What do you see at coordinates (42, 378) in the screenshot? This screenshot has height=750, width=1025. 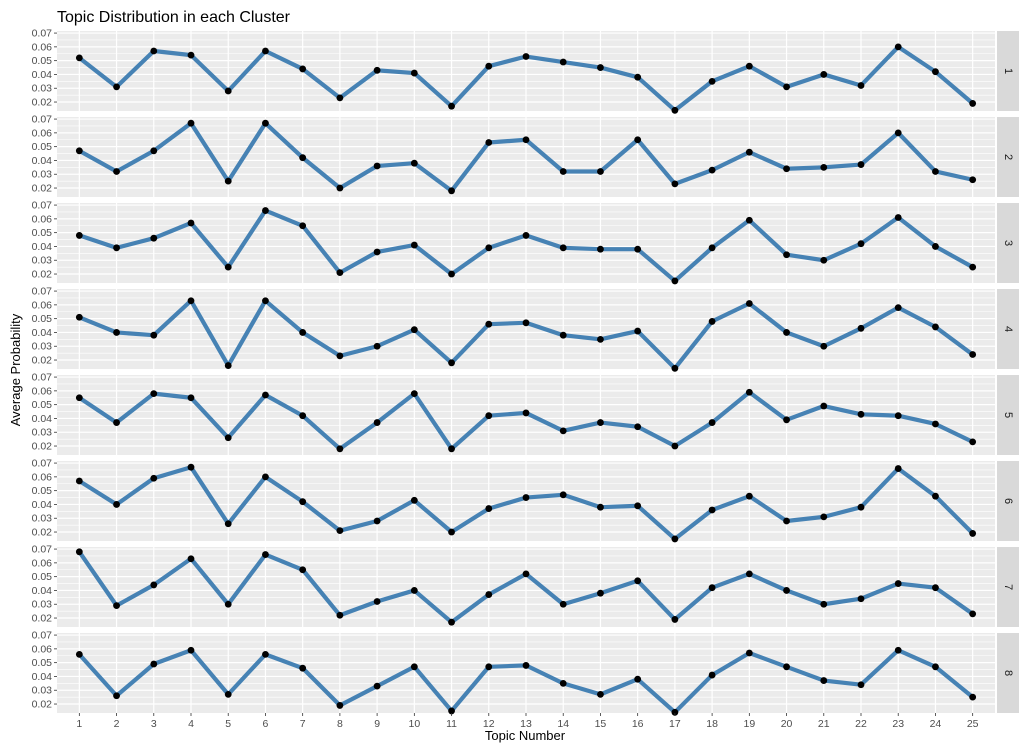 I see `y-tick-label: 0.07` at bounding box center [42, 378].